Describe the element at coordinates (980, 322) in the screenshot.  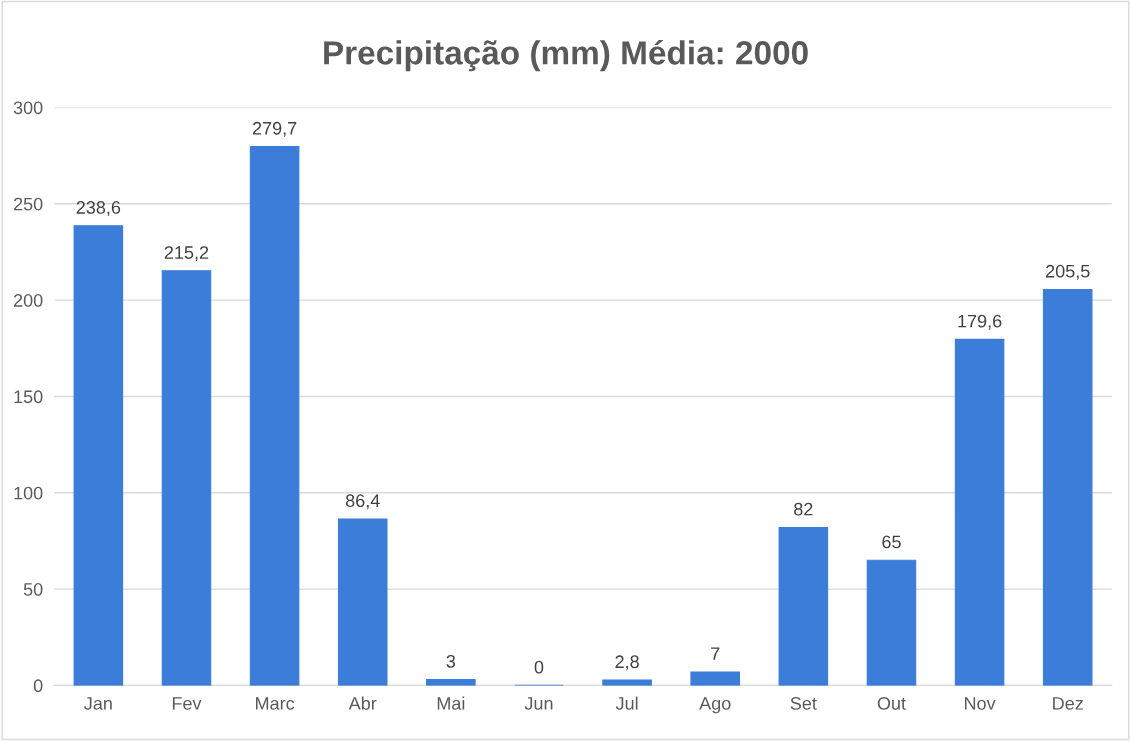
I see `data-label: 179,6` at that location.